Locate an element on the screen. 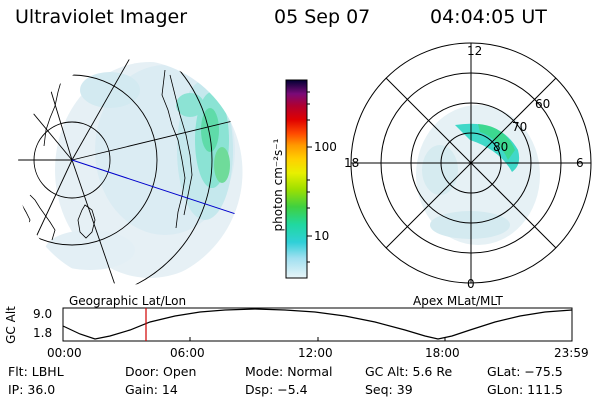  gc-alt-axis-label: GC Alt is located at coordinates (10, 325).